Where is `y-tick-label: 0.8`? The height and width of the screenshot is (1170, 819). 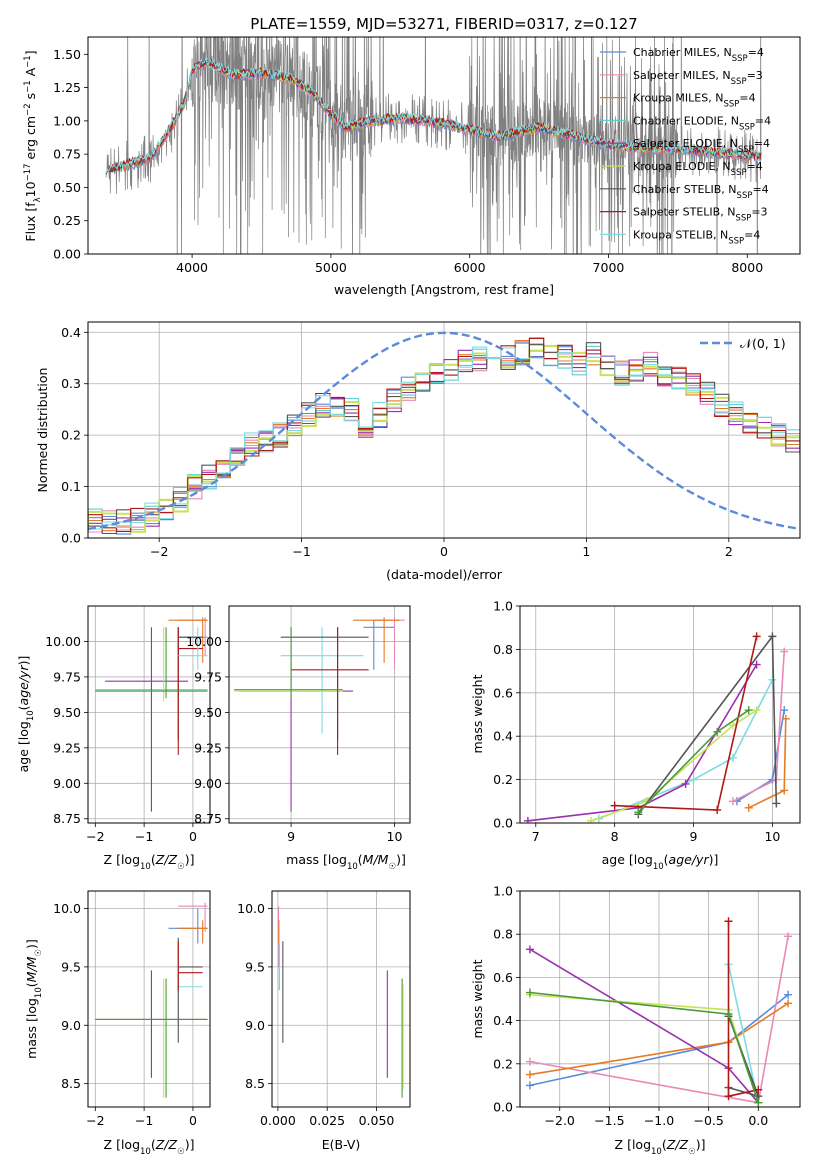
y-tick-label: 0.8 is located at coordinates (503, 934).